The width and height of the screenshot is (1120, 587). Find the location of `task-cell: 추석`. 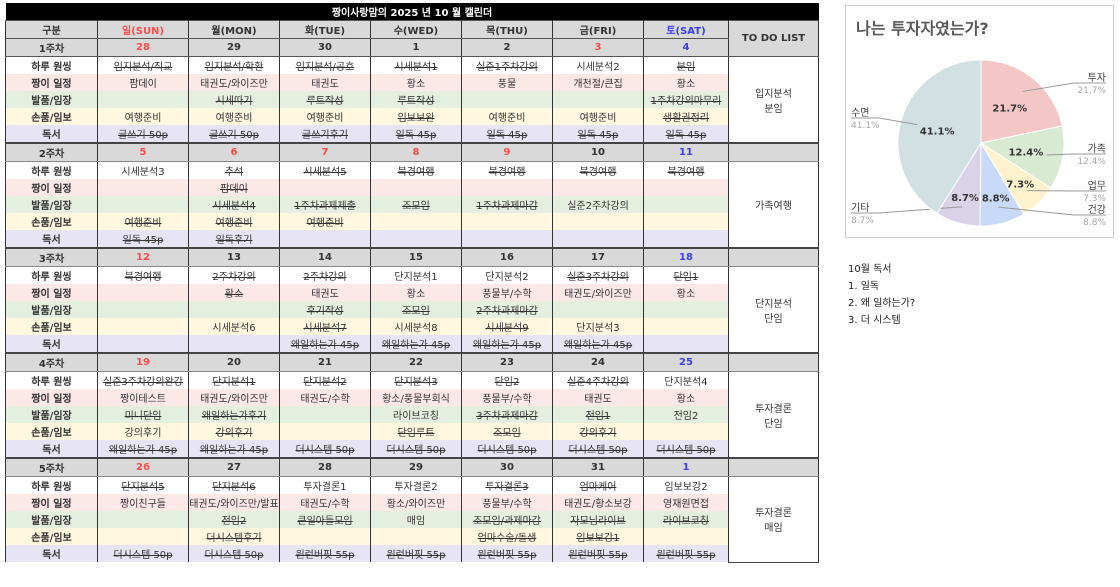

task-cell: 추석 is located at coordinates (234, 170).